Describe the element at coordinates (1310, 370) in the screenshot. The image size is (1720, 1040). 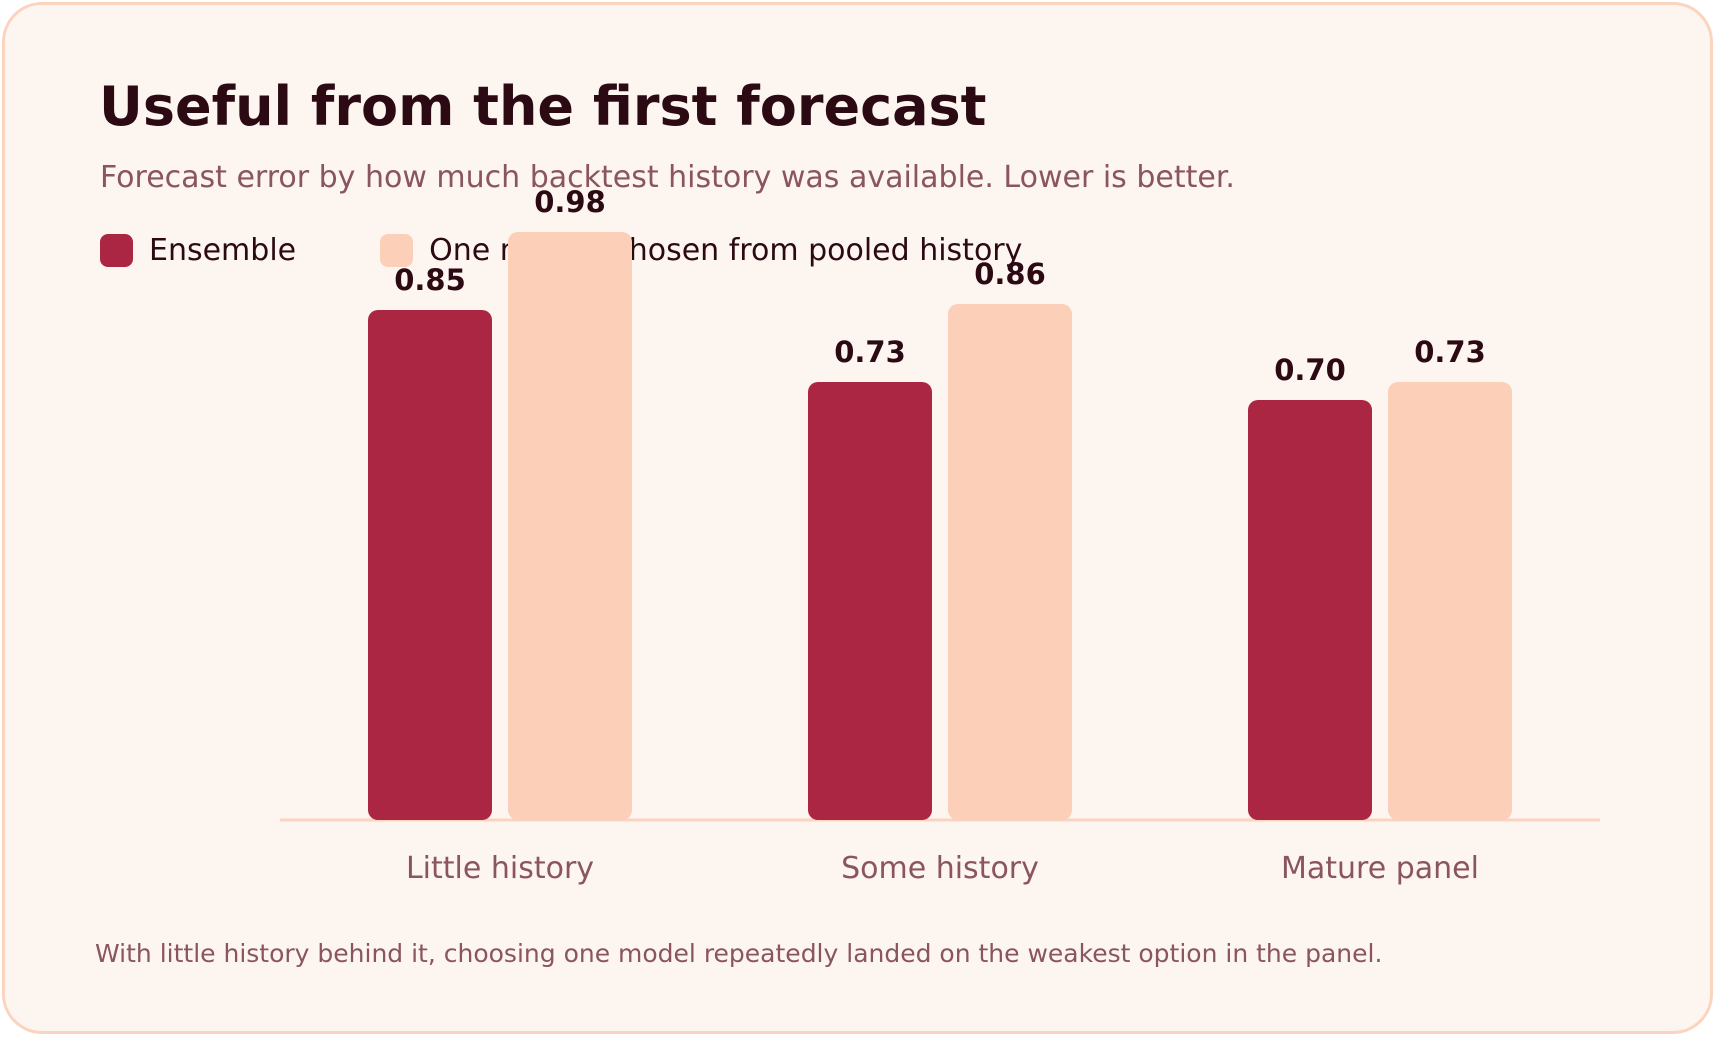
I see `value-label-ensemble-mature-panel: 0.70` at that location.